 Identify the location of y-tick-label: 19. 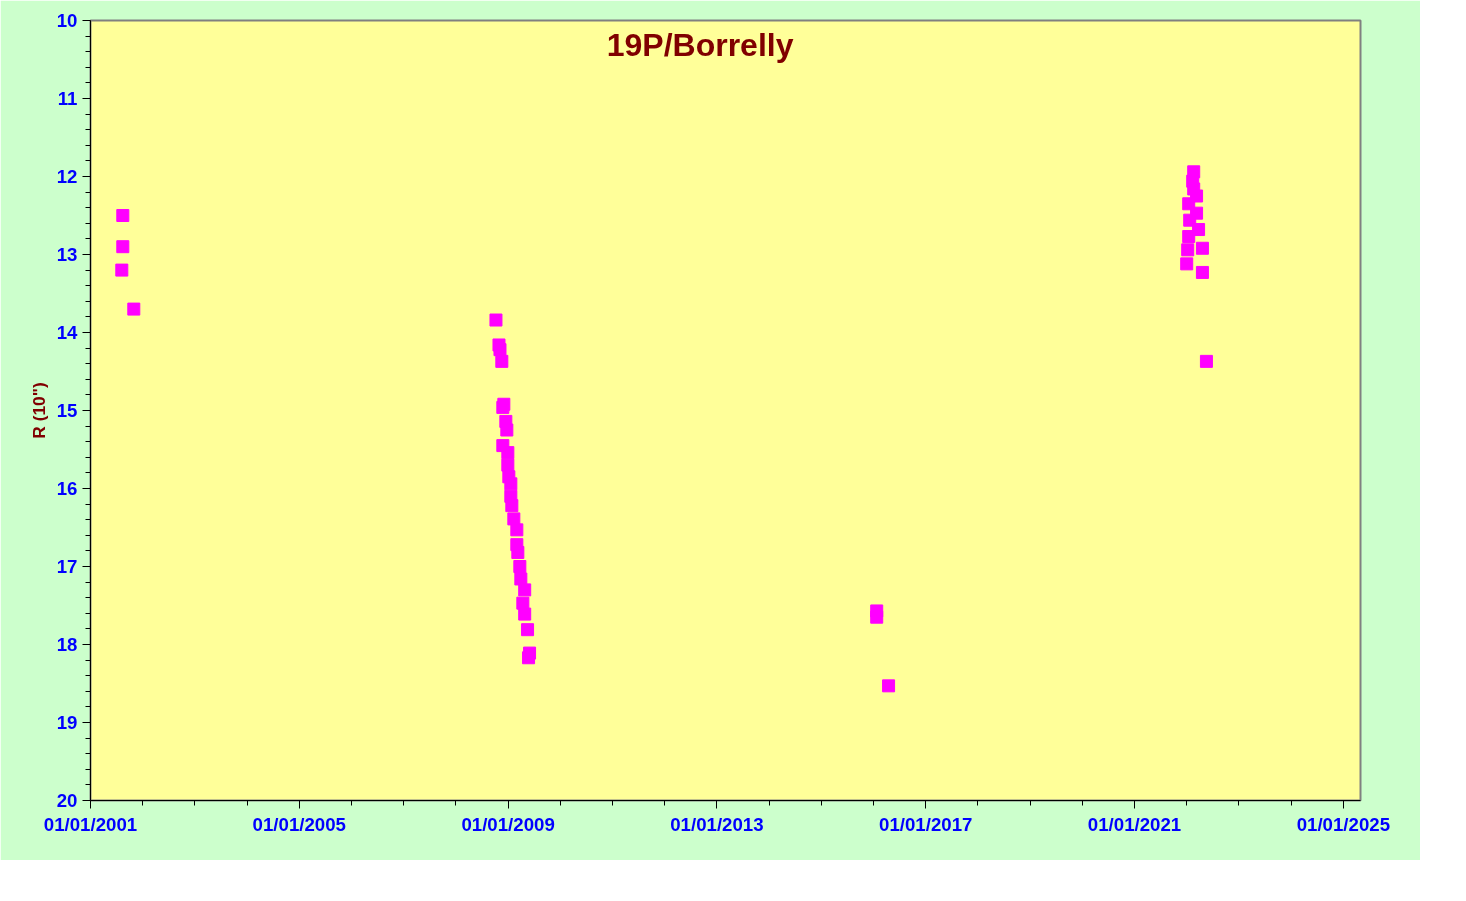
(67, 722).